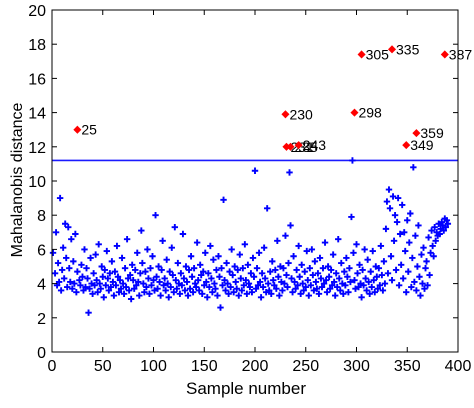 The width and height of the screenshot is (474, 408). Describe the element at coordinates (301, 114) in the screenshot. I see `outlier-label: 230` at that location.